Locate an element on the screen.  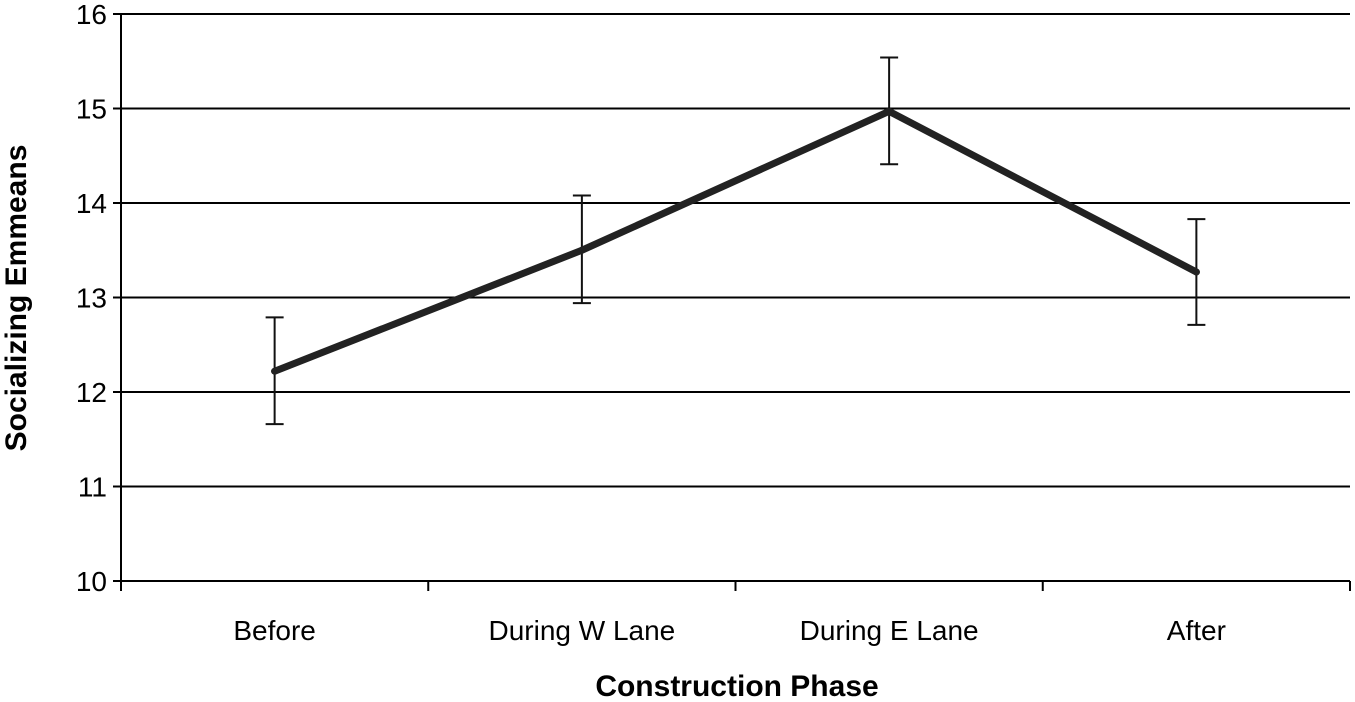
x-tick-label: During W Lane is located at coordinates (581, 630).